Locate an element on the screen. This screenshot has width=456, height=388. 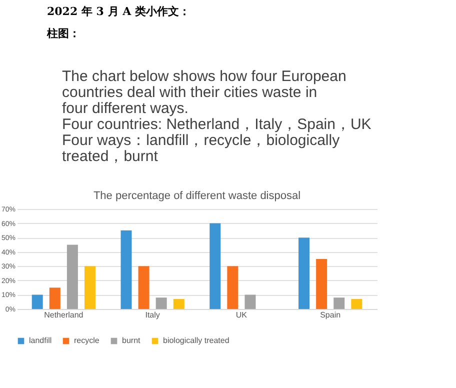
legend-label: biologically treated is located at coordinates (196, 340).